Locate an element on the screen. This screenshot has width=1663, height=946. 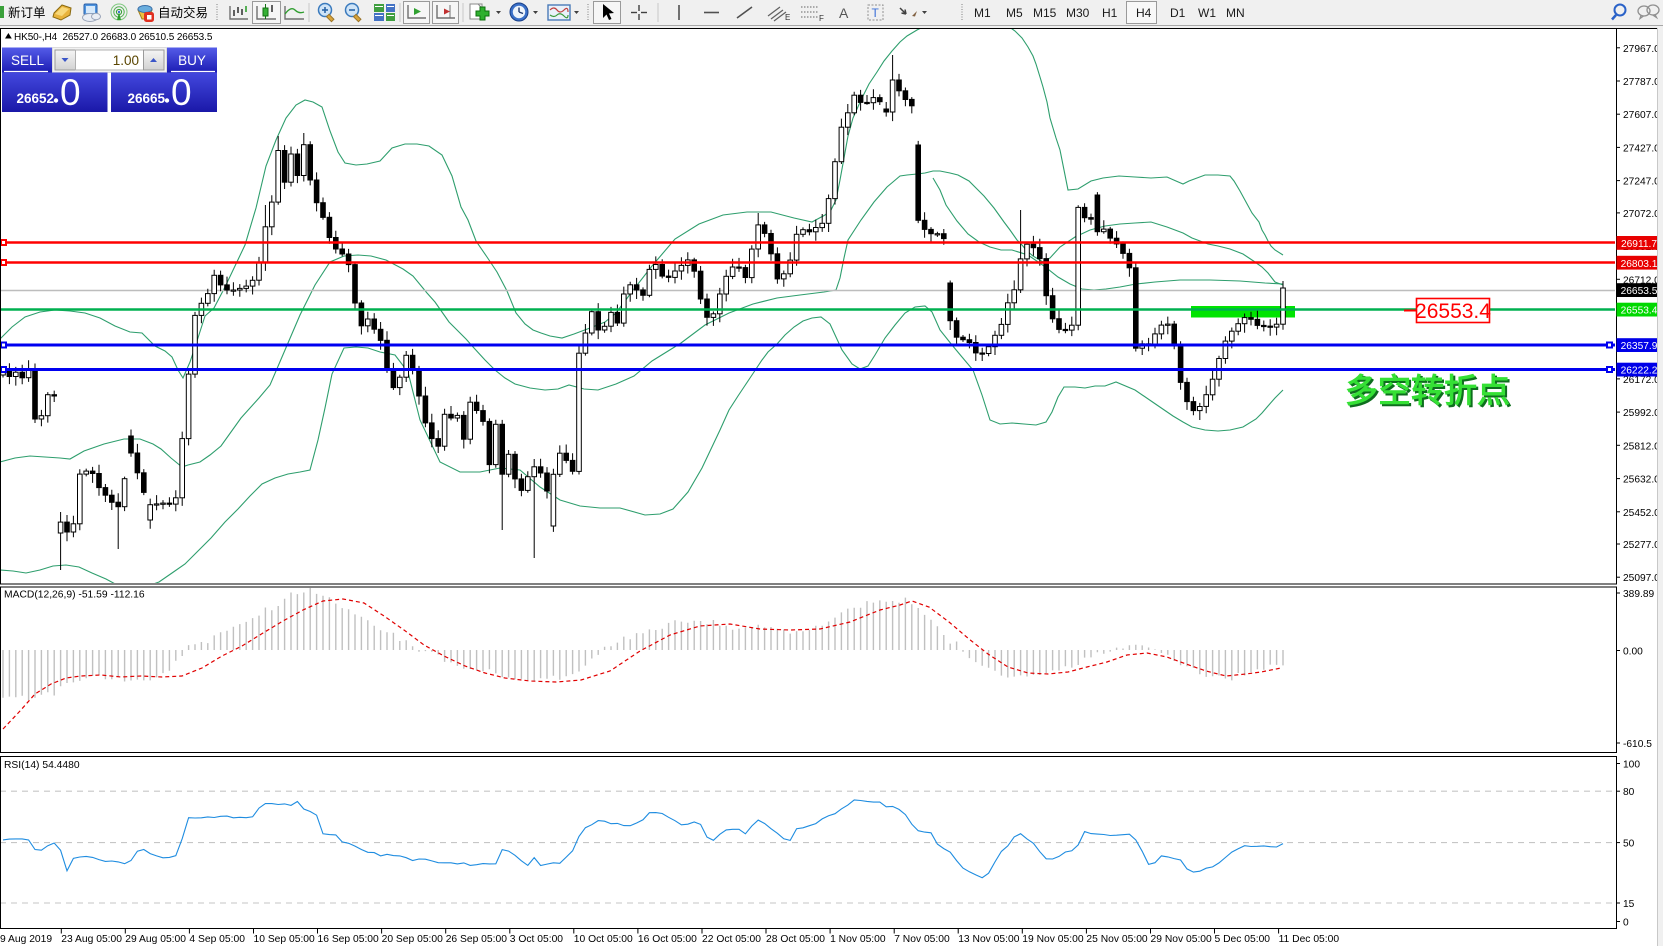
svg-text: MN is located at coordinates (1235, 13).